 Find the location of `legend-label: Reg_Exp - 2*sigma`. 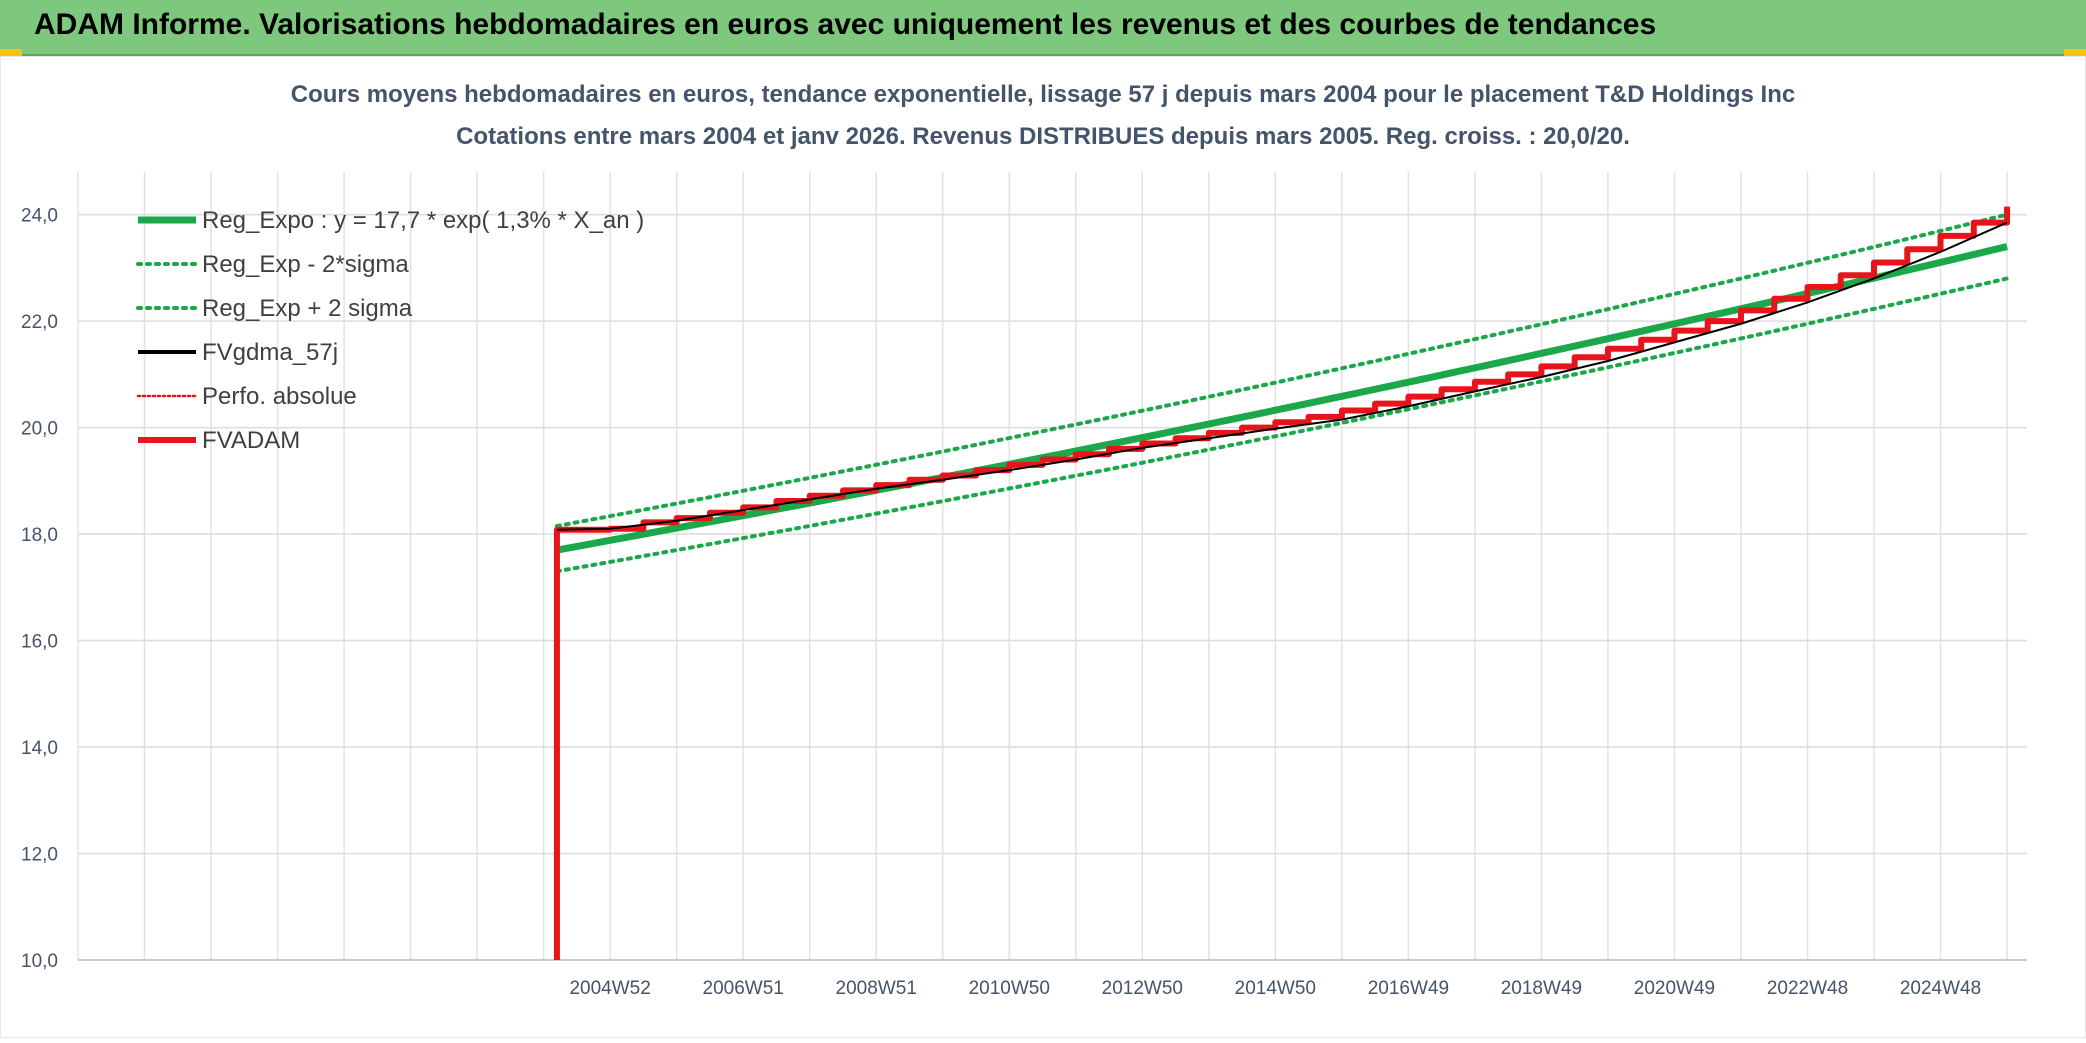

legend-label: Reg_Exp - 2*sigma is located at coordinates (305, 264).